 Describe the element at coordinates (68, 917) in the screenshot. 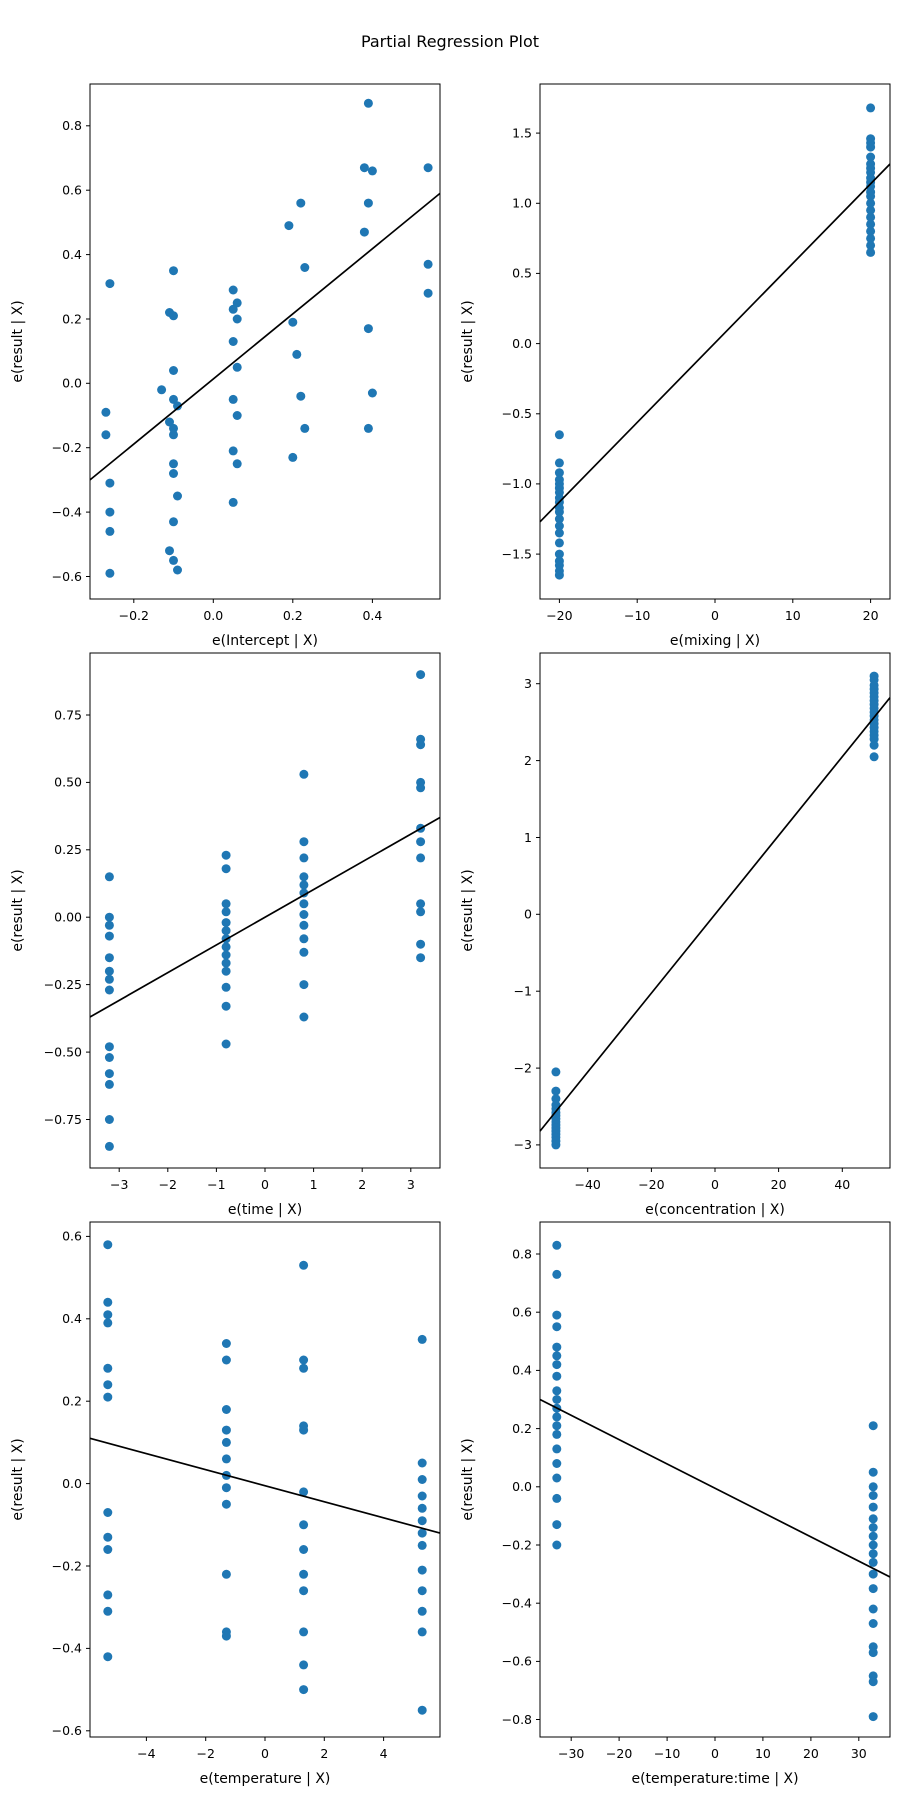

I see `y-tick-label: 0.00` at that location.